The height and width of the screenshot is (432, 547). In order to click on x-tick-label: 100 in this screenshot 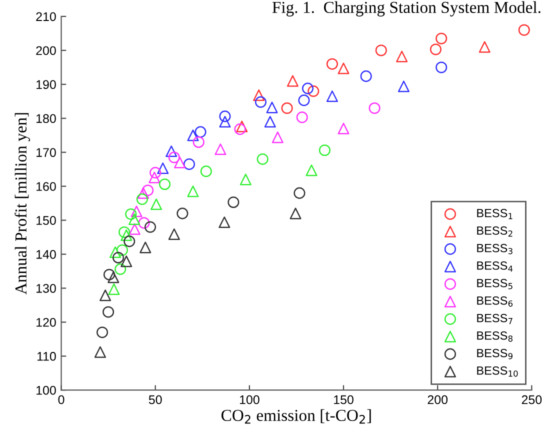, I will do `click(250, 399)`.